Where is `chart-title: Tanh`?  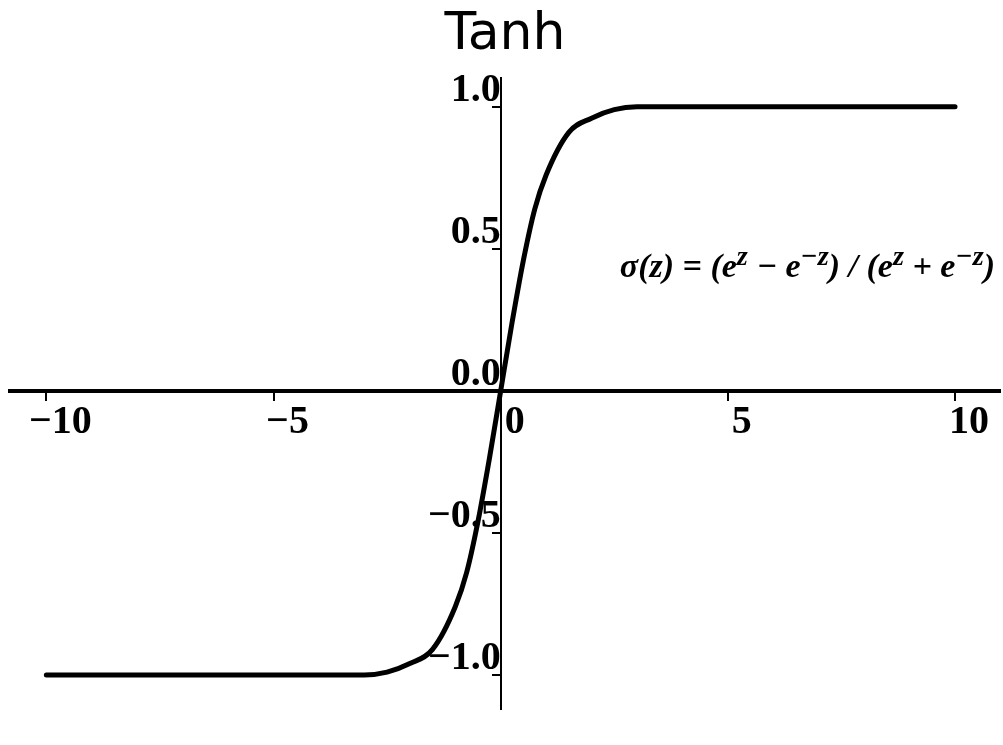
chart-title: Tanh is located at coordinates (504, 30).